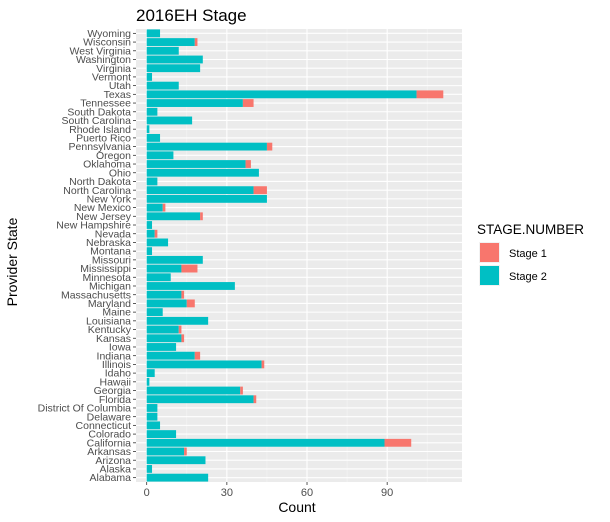 The height and width of the screenshot is (522, 610). I want to click on bar-stage-2-virginia, so click(173, 68).